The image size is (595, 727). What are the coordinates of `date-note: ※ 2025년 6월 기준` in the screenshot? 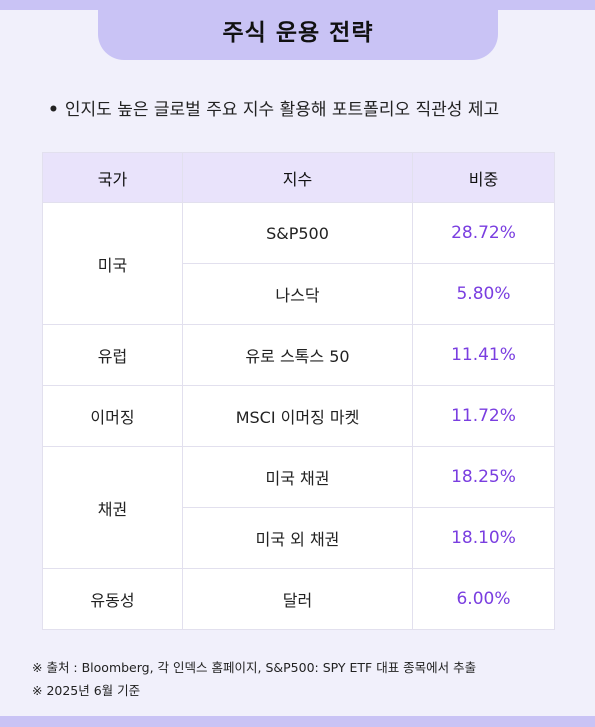 It's located at (86, 690).